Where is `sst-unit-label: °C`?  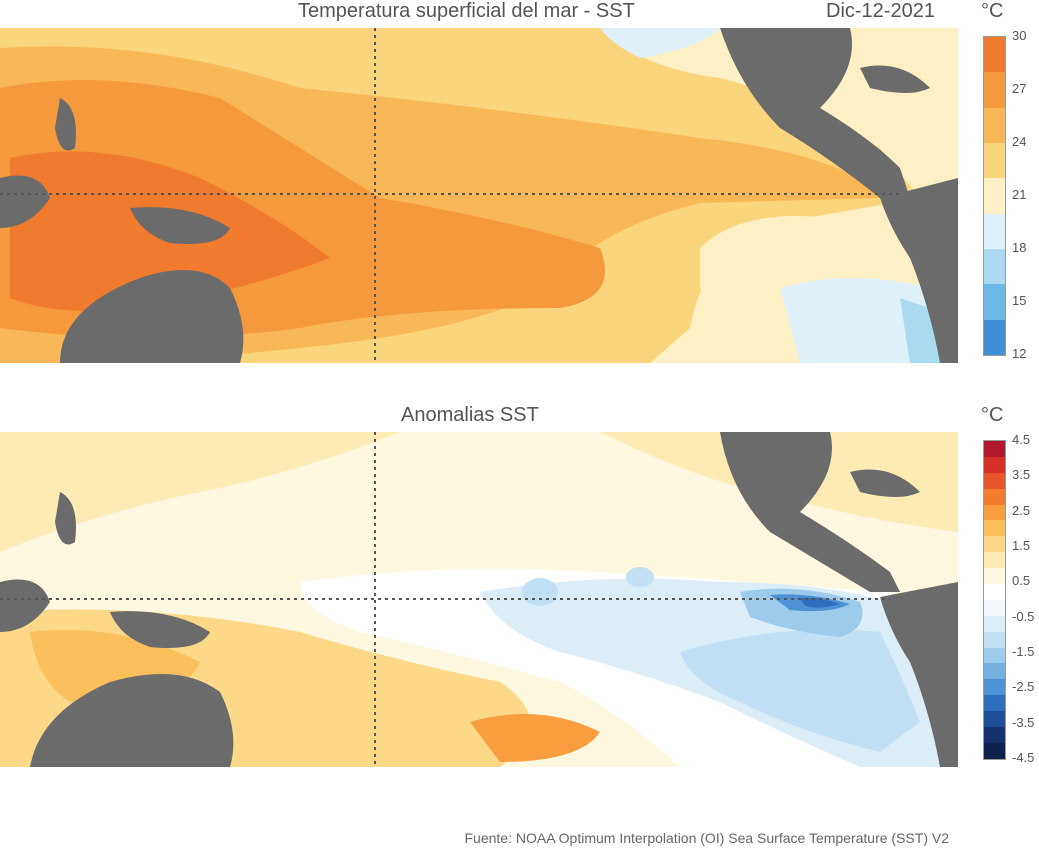
sst-unit-label: °C is located at coordinates (992, 11).